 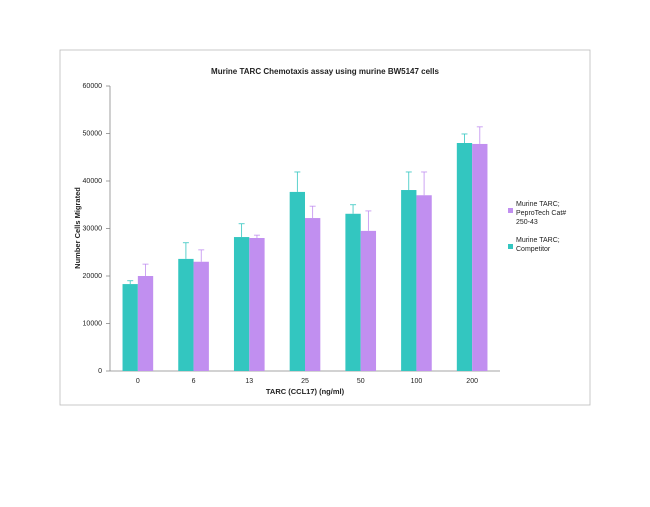 I want to click on y-tick-label: 0, so click(x=100, y=371).